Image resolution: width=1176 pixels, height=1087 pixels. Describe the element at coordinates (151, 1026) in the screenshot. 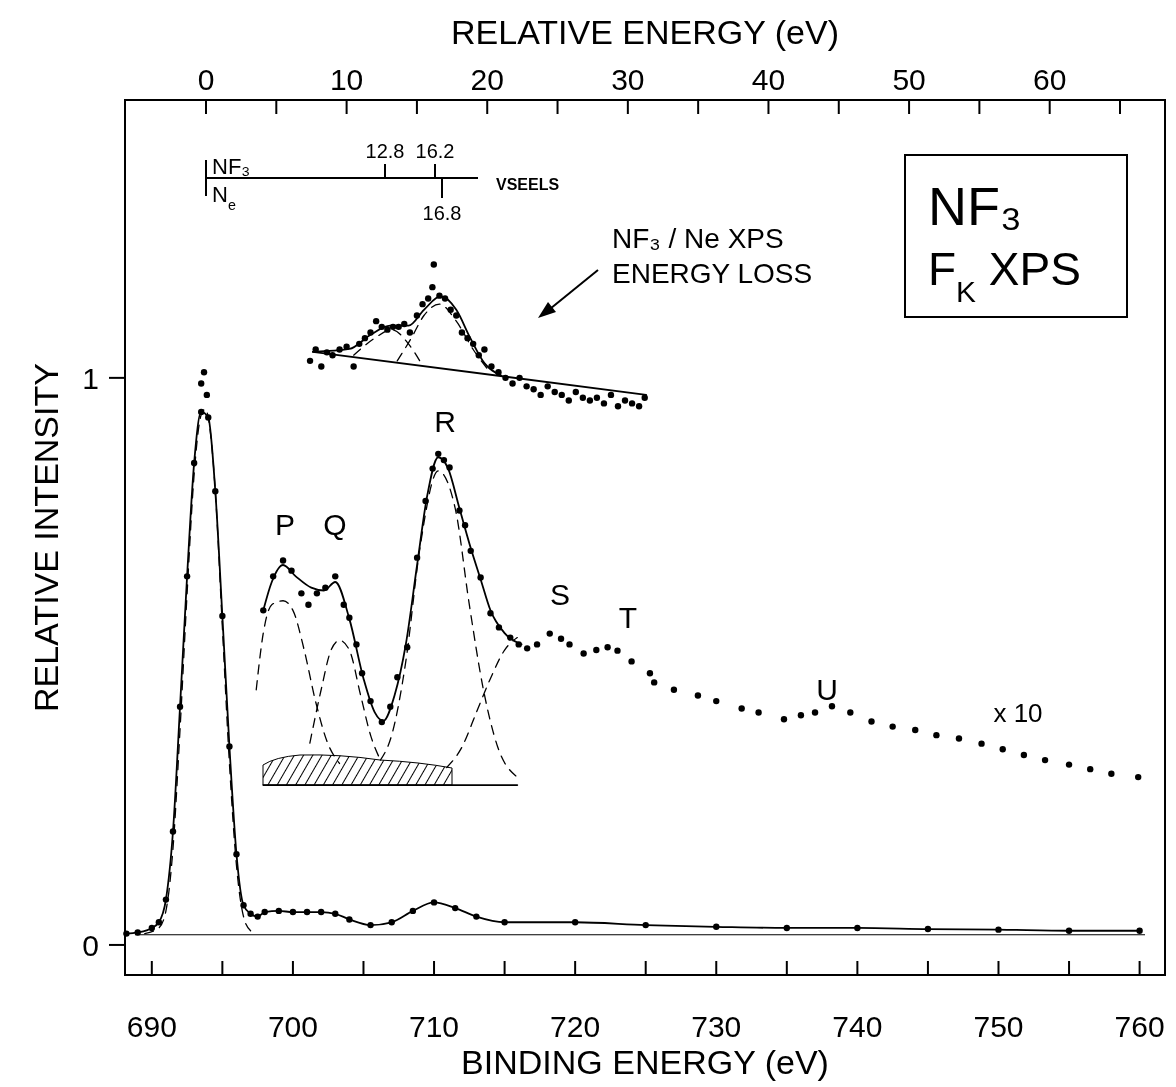

I see `x-tick-label: 690` at that location.